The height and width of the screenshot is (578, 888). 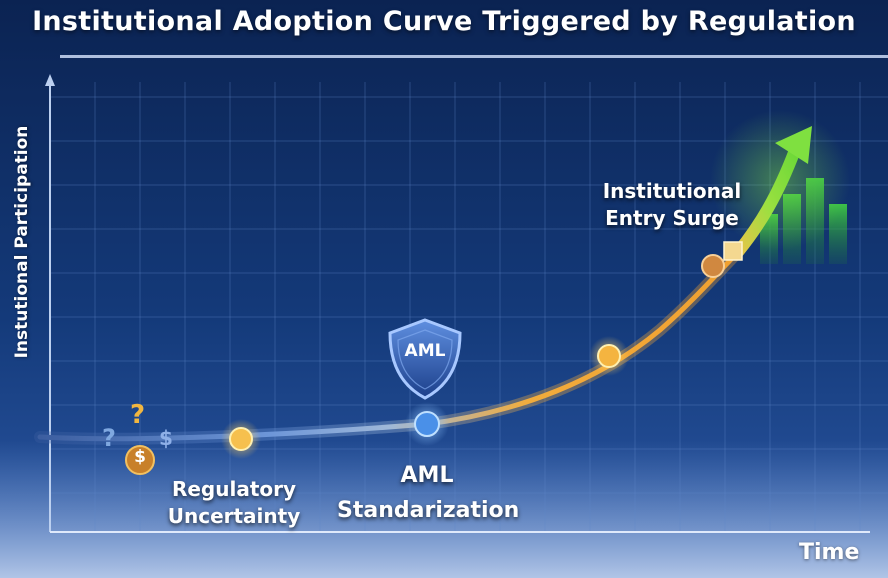 What do you see at coordinates (609, 356) in the screenshot?
I see `marker-mid-growth` at bounding box center [609, 356].